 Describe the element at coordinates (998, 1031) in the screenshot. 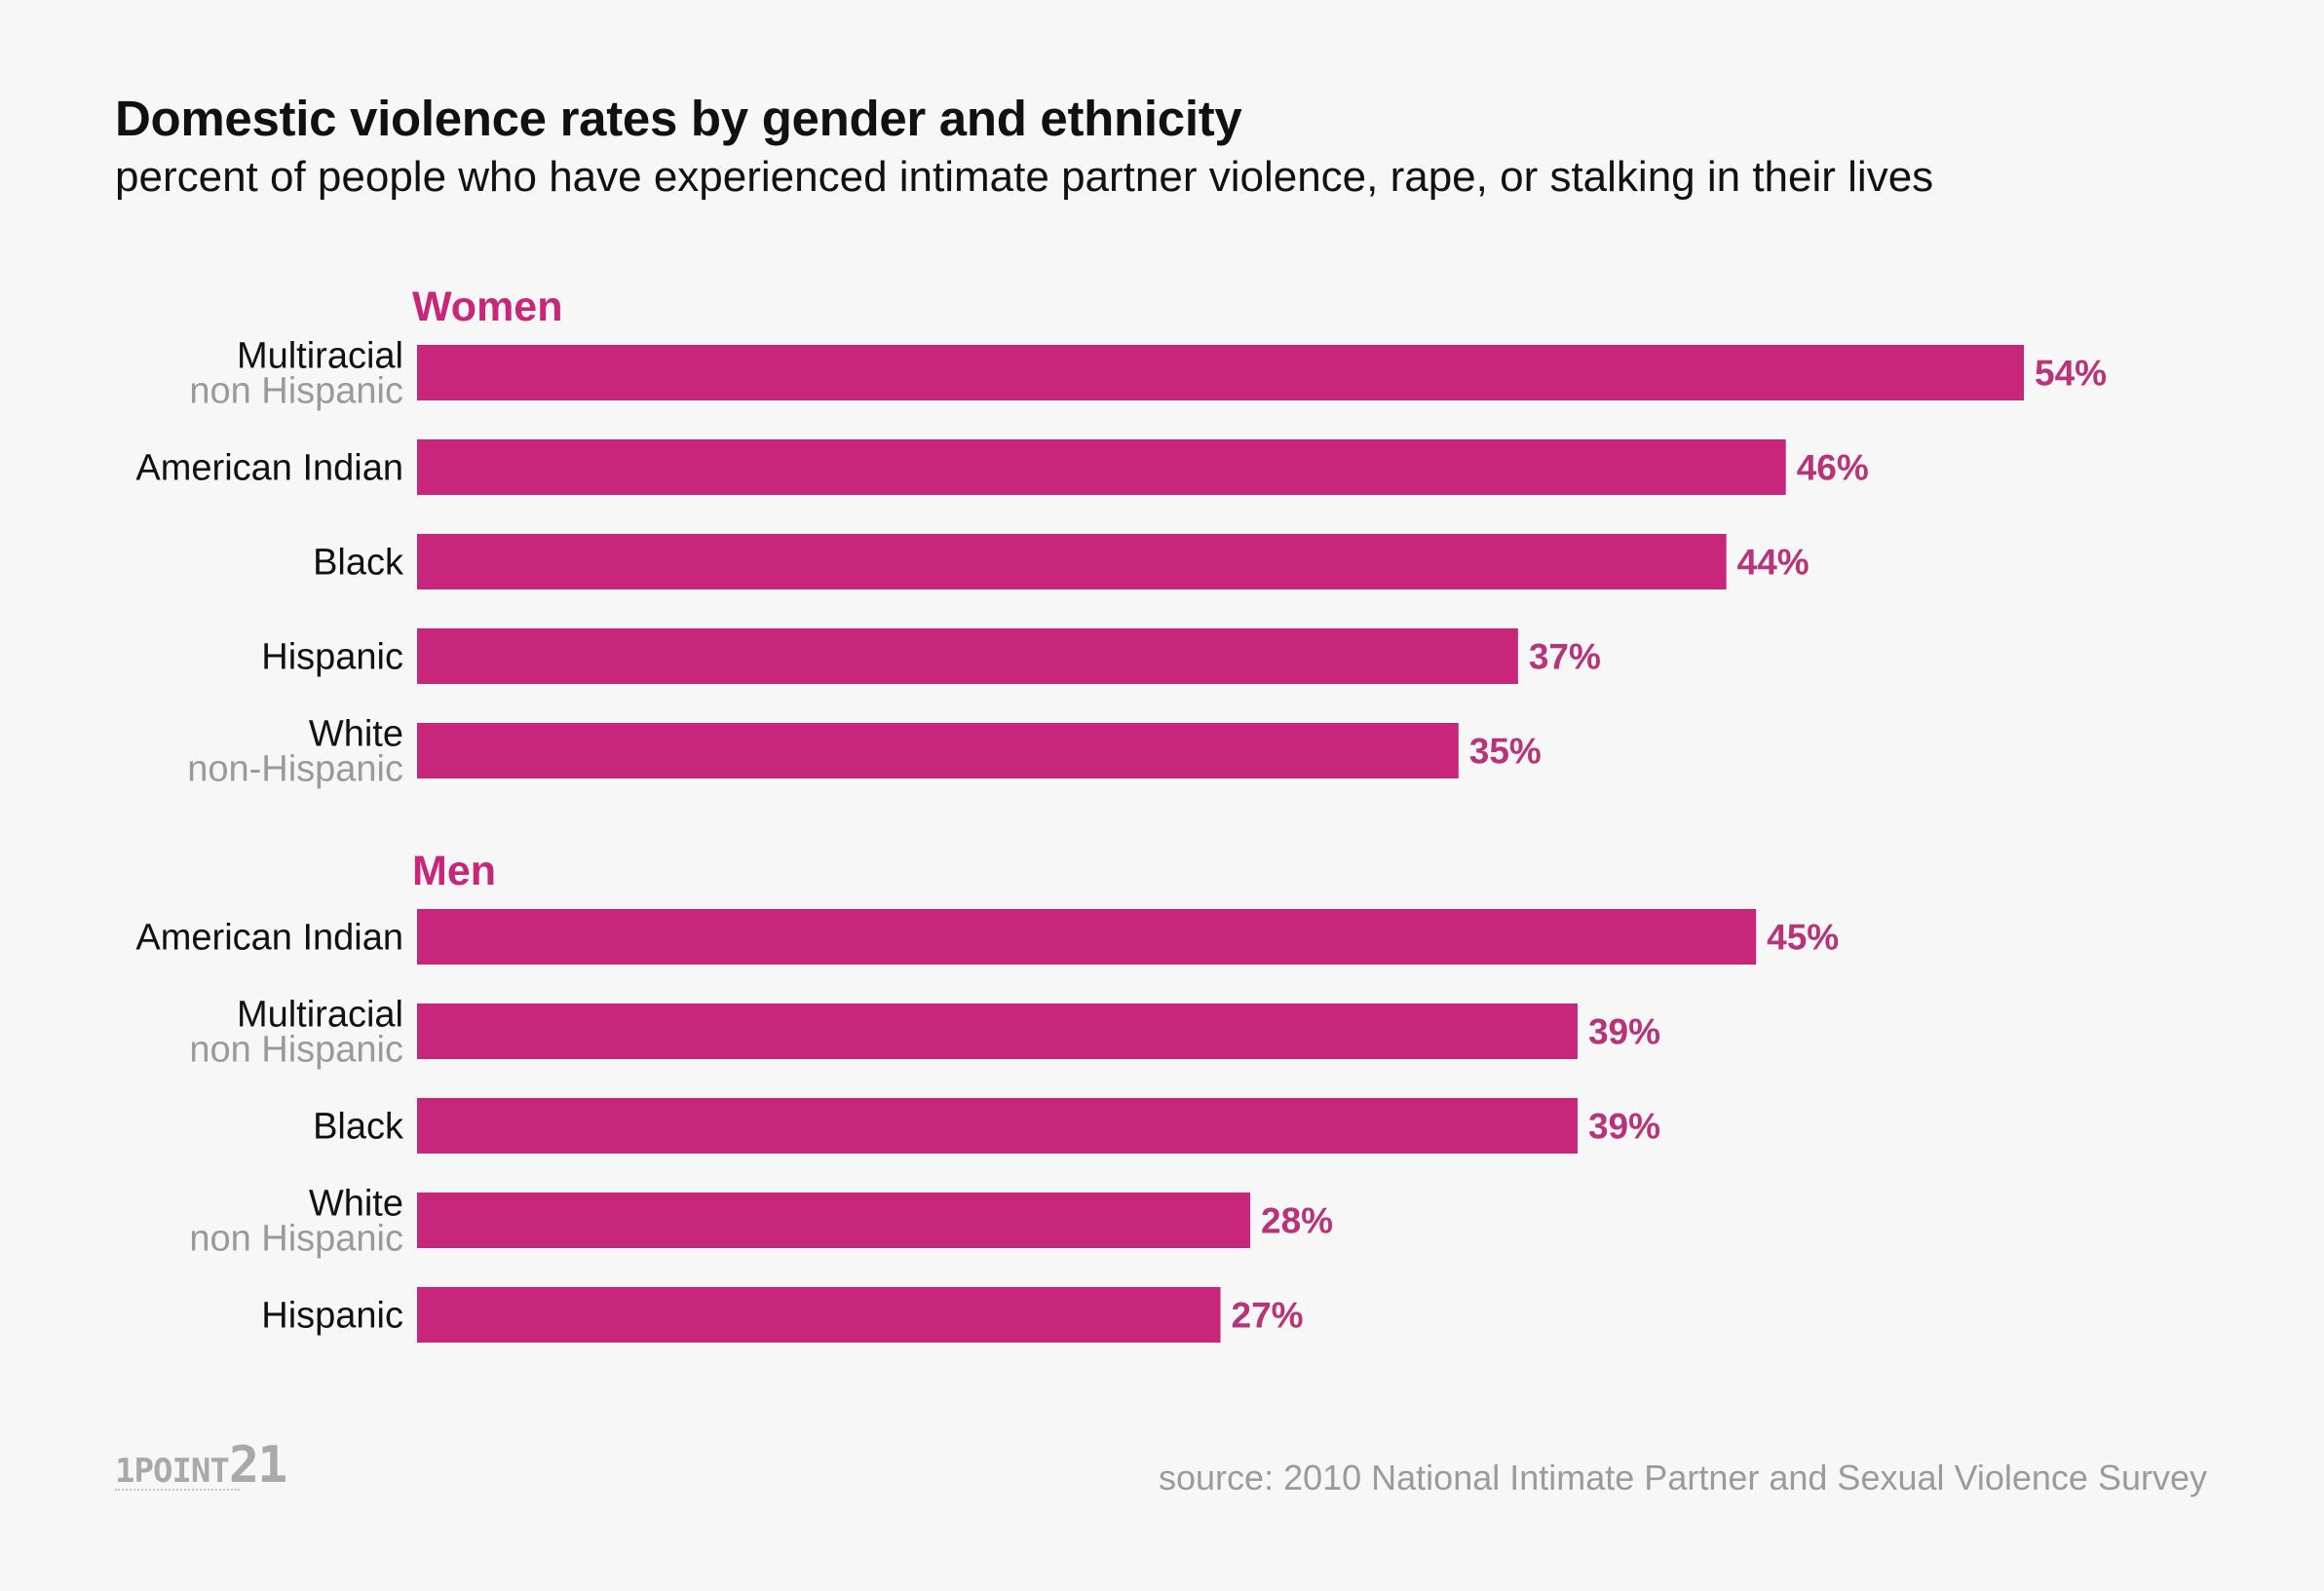

I see `bar-men-multiracial` at that location.